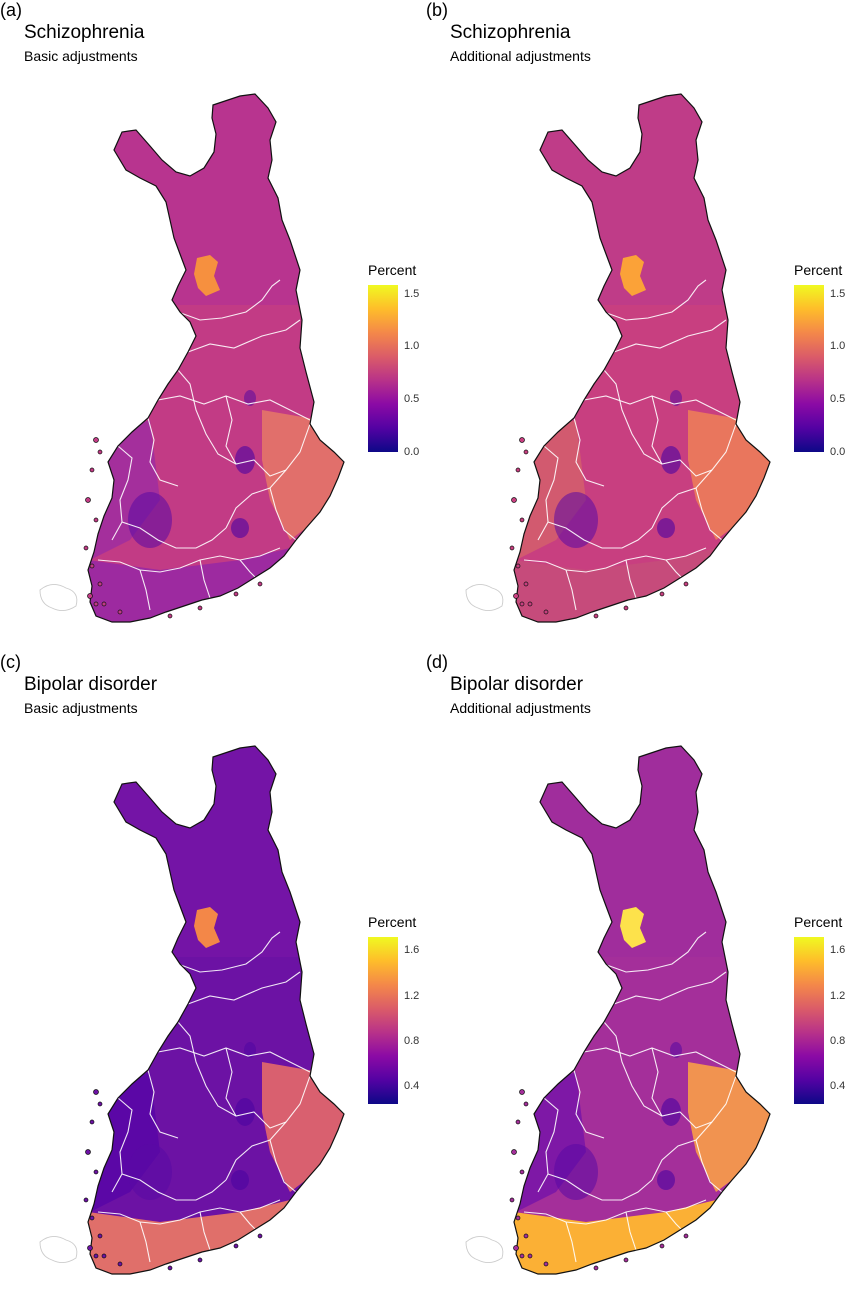 The image size is (853, 1292). What do you see at coordinates (207, 275) in the screenshot?
I see `hotspot-lapland` at bounding box center [207, 275].